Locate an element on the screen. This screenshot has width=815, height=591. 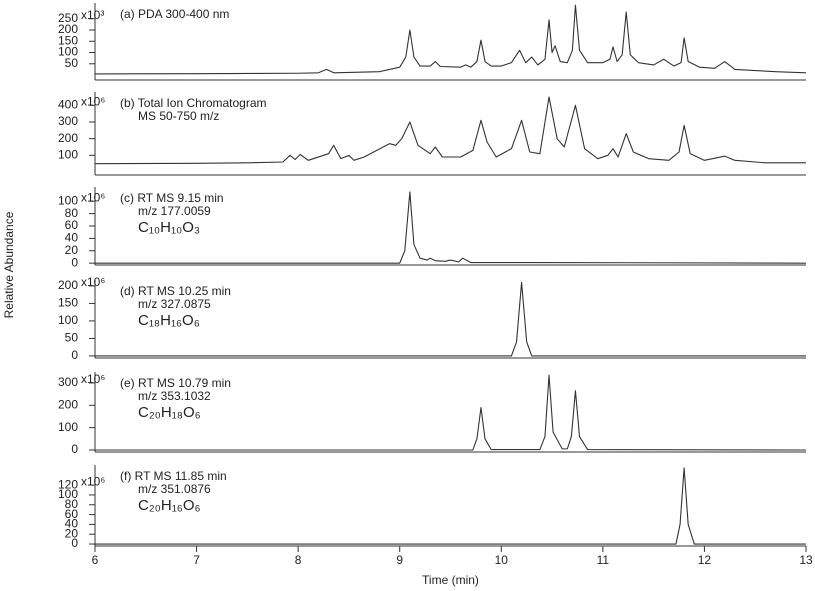
y-unit-label: x10³ is located at coordinates (92, 15).